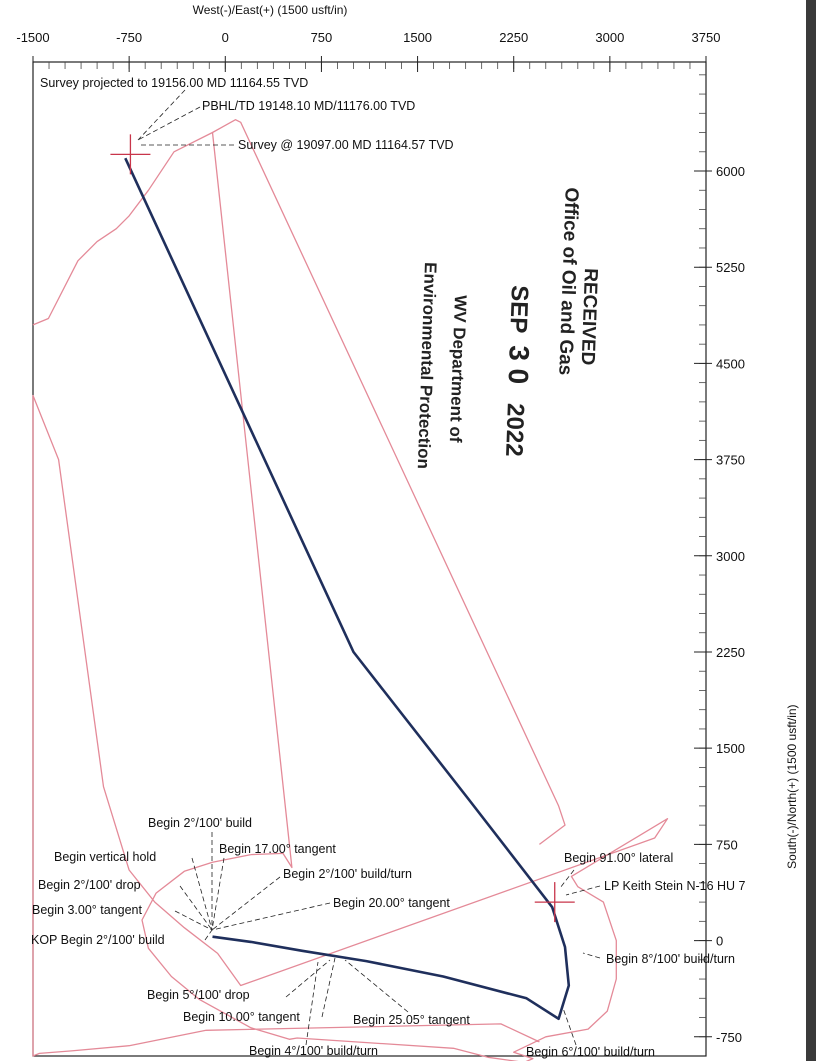 This screenshot has width=816, height=1061. What do you see at coordinates (730, 748) in the screenshot?
I see `y-tick-label: 1500` at bounding box center [730, 748].